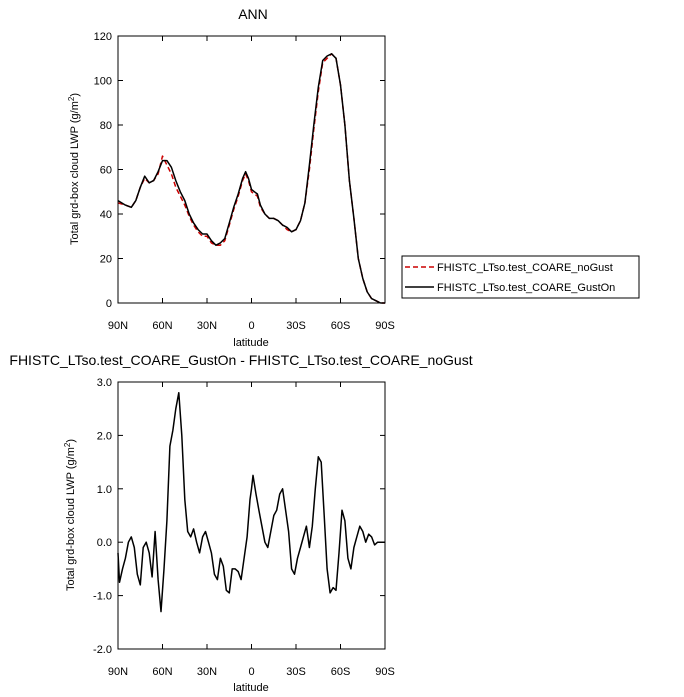 The width and height of the screenshot is (684, 697). I want to click on top-chart-x-tick-label: 90S, so click(385, 326).